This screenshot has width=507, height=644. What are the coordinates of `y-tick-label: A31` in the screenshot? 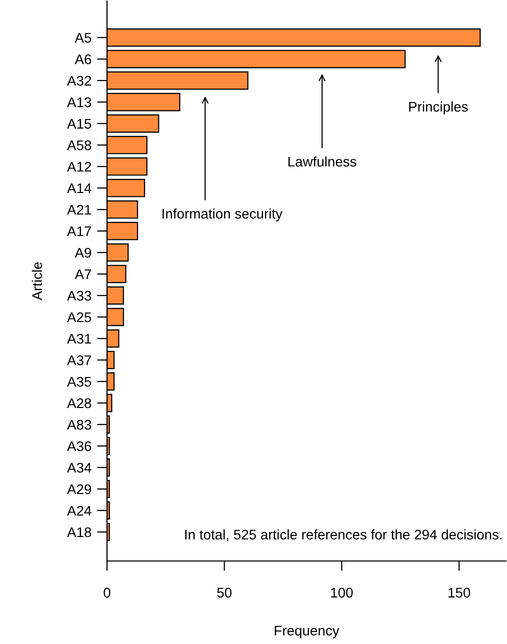 It's located at (79, 339).